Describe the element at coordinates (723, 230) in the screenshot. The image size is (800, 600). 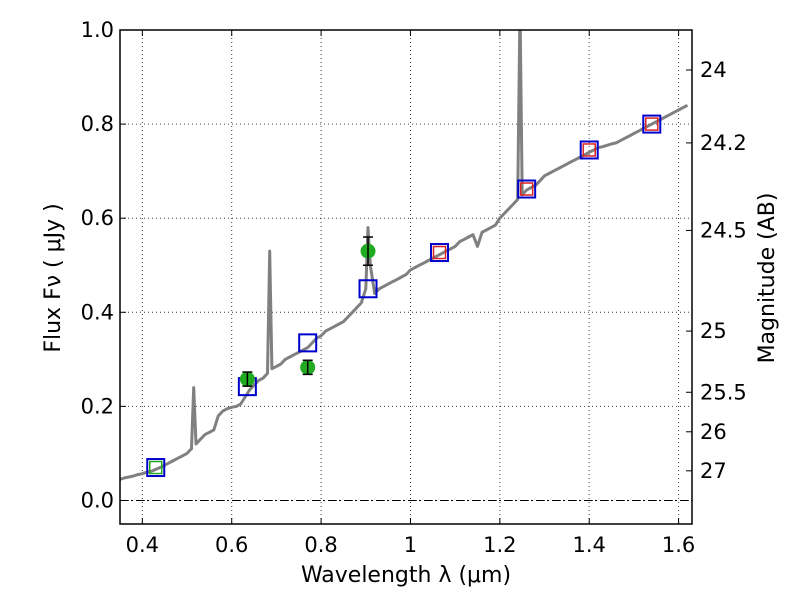
I see `right-tick-label: 24.5` at that location.